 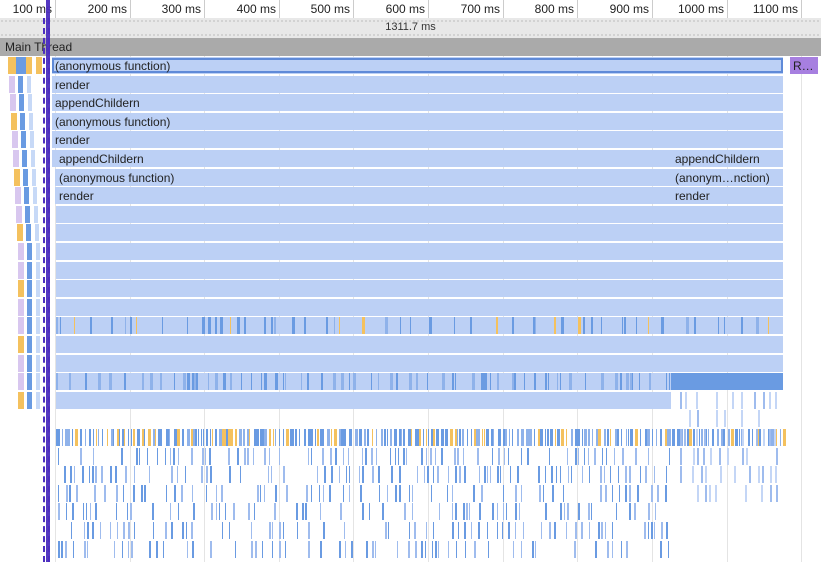 I want to click on flame-side-block, so click(x=804, y=65).